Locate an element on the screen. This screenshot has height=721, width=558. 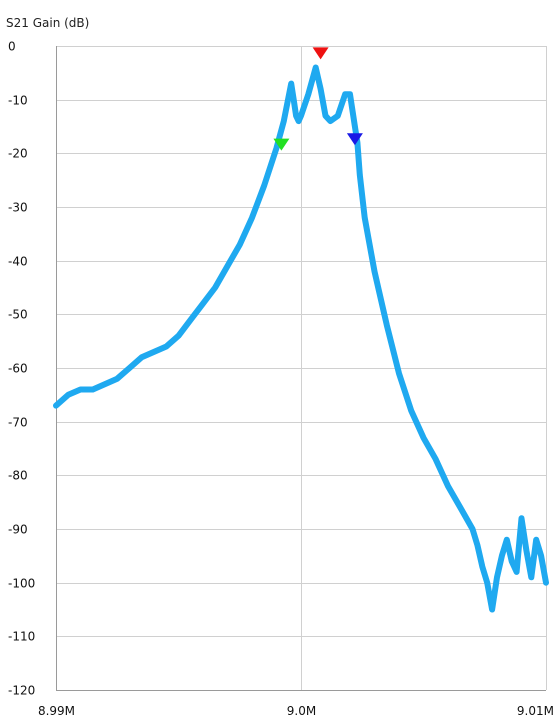
y-tick-label: -60 is located at coordinates (18, 369).